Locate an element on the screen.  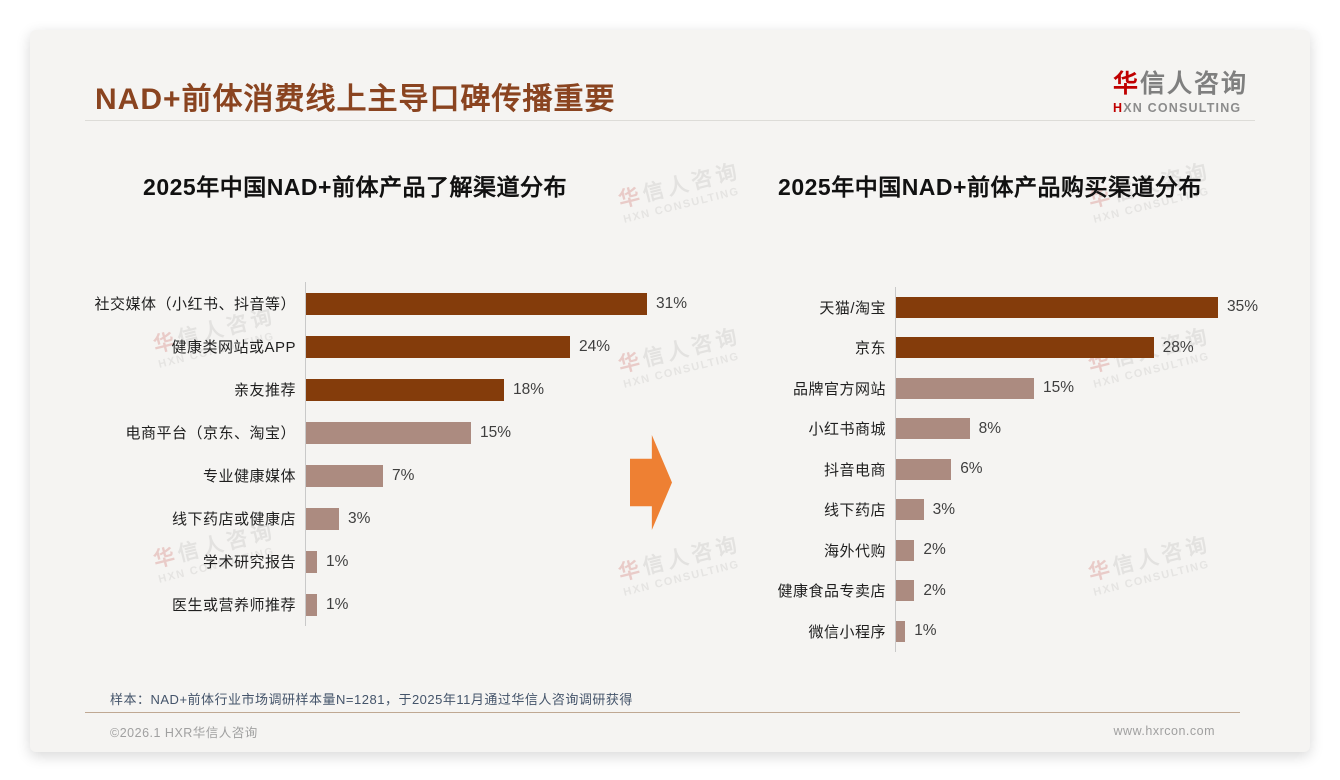
category-label: 亲友推荐 is located at coordinates (264, 390).